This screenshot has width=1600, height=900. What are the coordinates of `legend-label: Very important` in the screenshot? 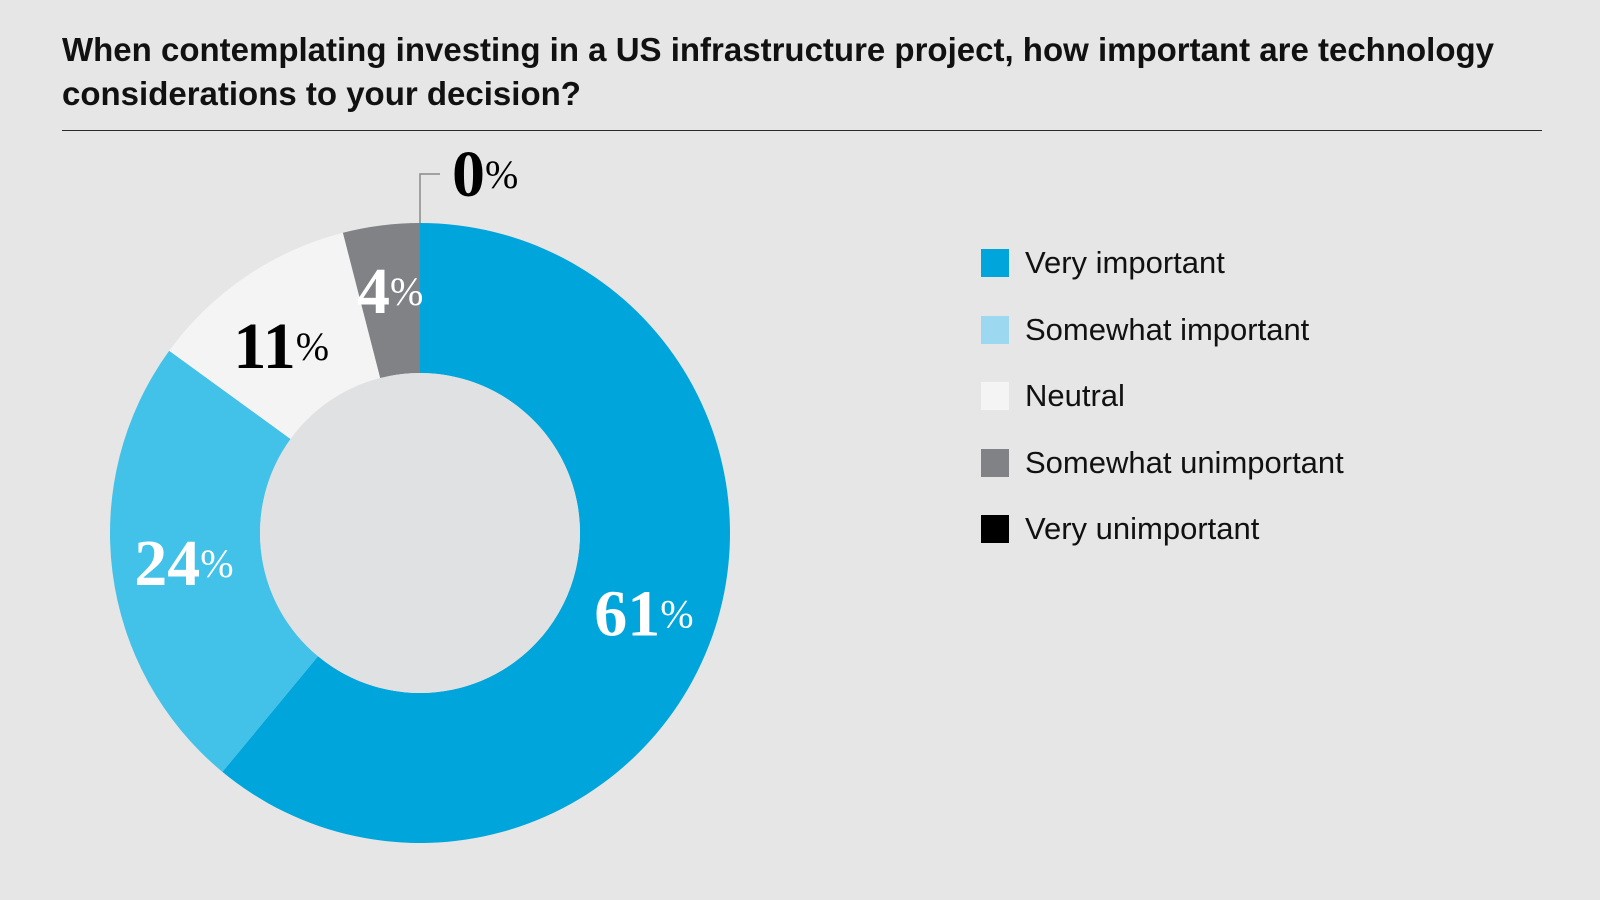 It's located at (1125, 263).